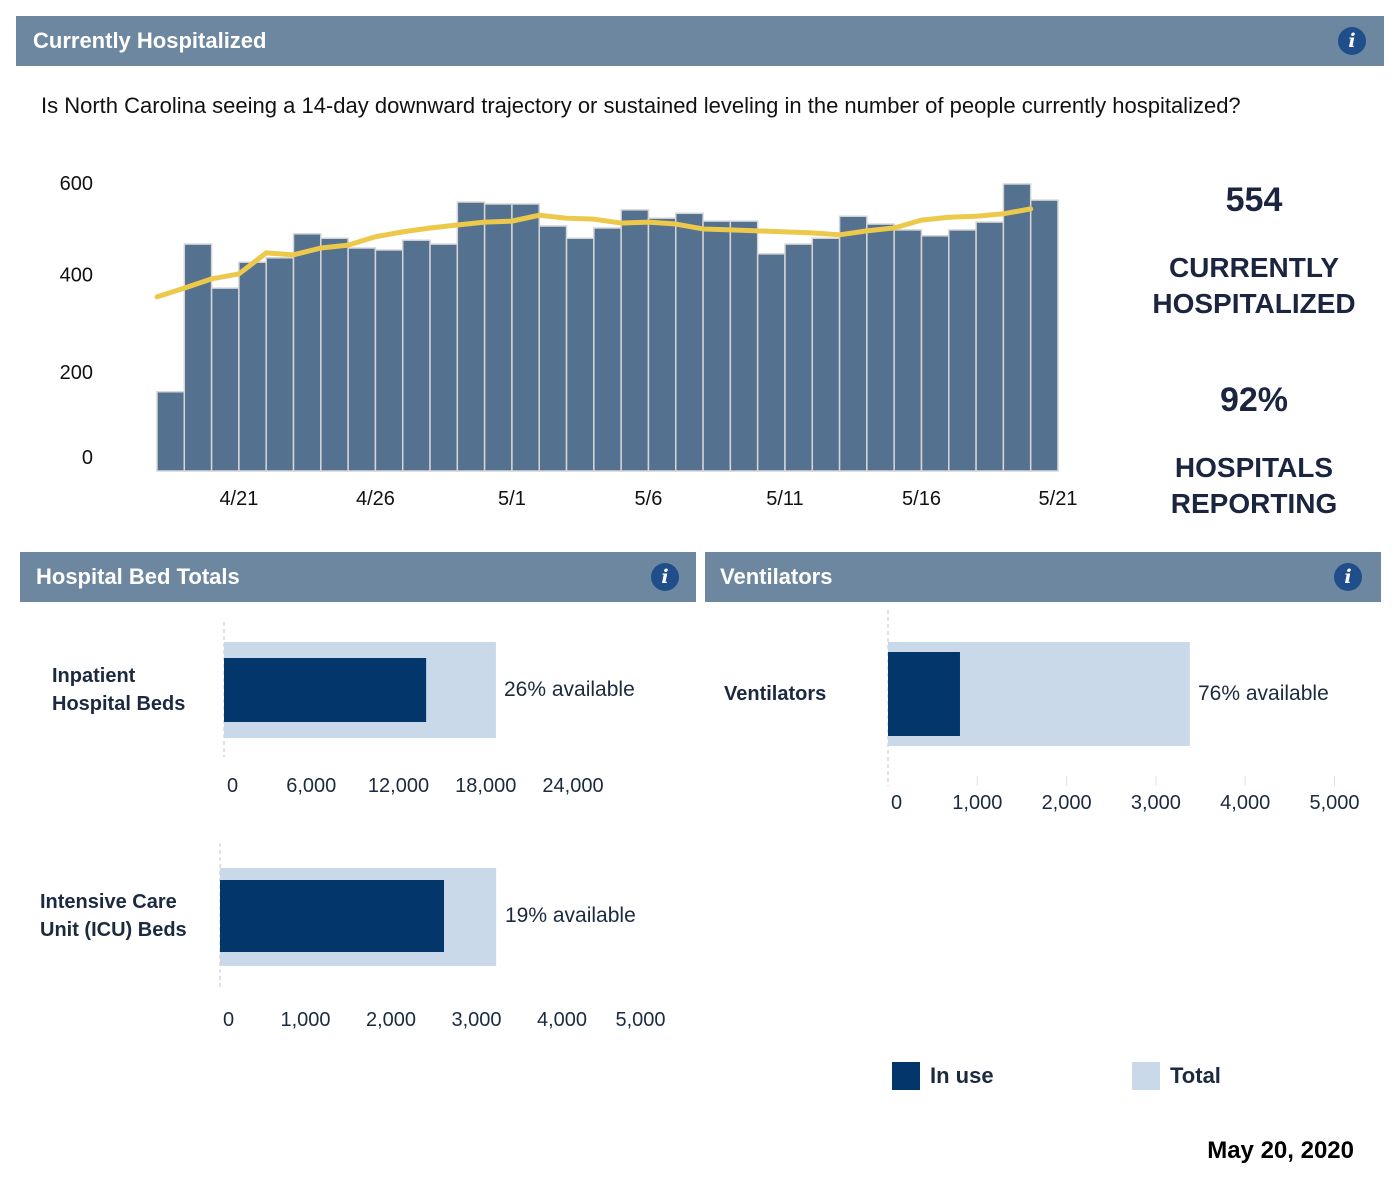  I want to click on hospitalized-count: 554, so click(1254, 200).